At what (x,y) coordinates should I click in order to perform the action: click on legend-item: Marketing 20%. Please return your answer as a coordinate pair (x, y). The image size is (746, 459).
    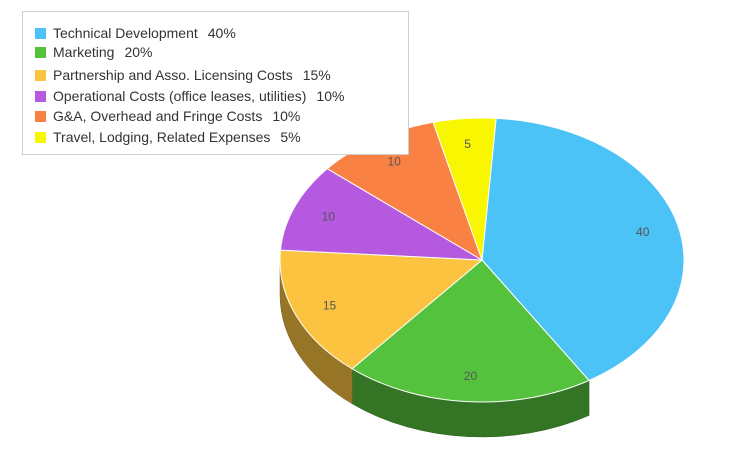
    Looking at the image, I should click on (94, 52).